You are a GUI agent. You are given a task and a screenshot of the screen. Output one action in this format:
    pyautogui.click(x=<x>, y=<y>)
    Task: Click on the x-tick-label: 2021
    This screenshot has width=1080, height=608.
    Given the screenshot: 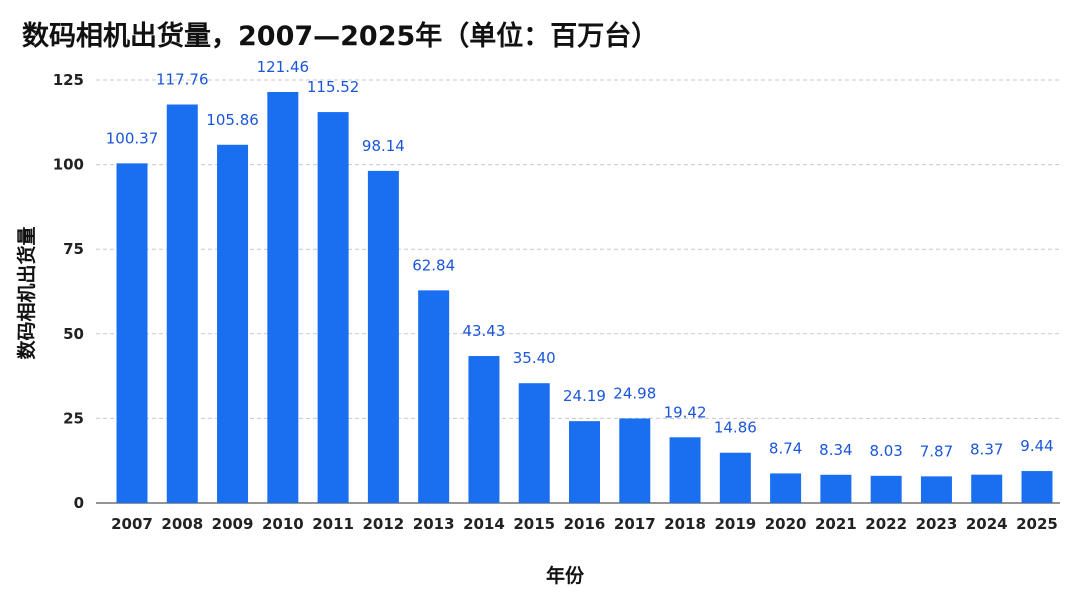 What is the action you would take?
    pyautogui.click(x=836, y=524)
    